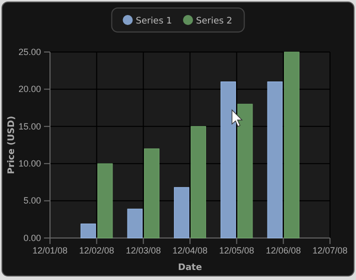  Describe the element at coordinates (190, 250) in the screenshot. I see `x-tick-label: 12/04/08` at that location.